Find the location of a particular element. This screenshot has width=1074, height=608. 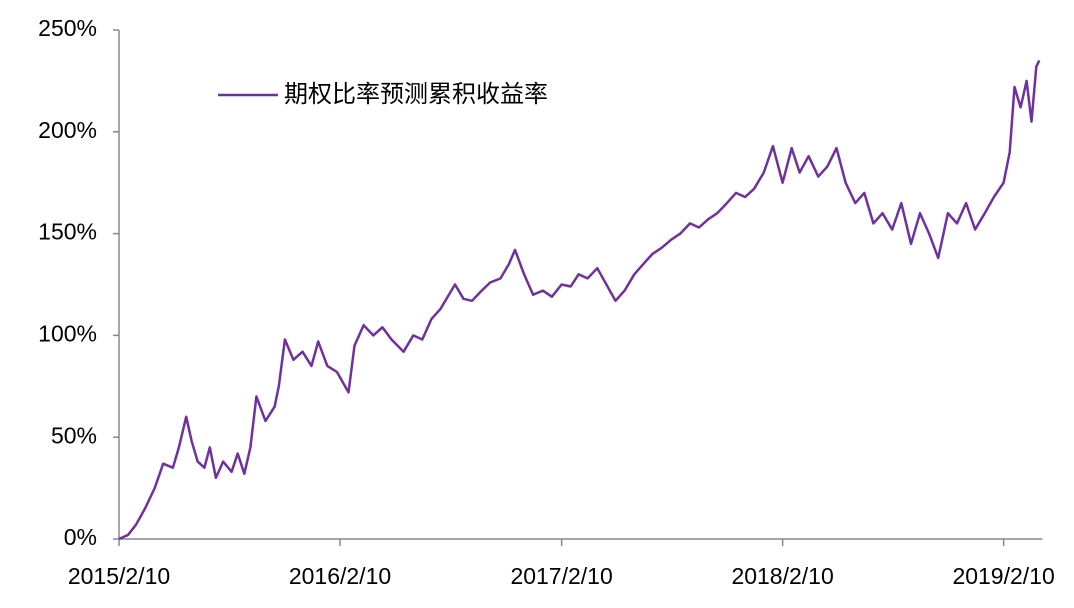

legend-label: 期权比率预测累积收益率 is located at coordinates (416, 94).